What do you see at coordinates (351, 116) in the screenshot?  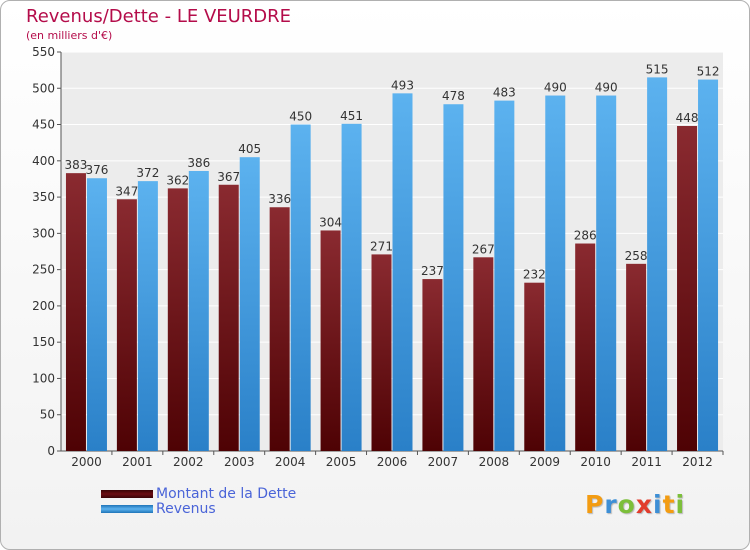 I see `data-label: 451` at bounding box center [351, 116].